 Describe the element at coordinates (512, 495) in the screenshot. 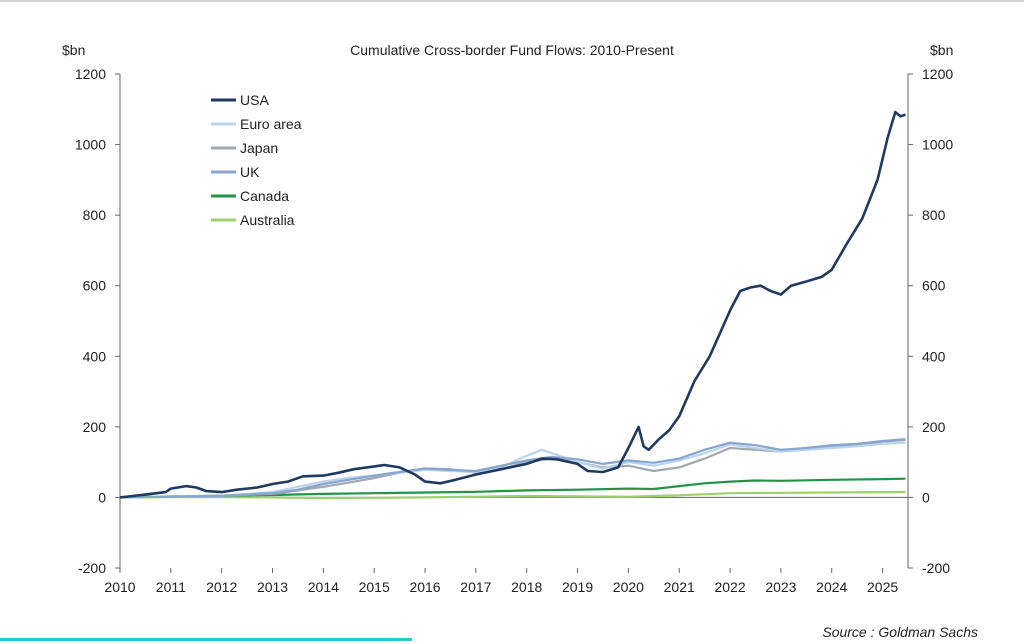

I see `series-line-australia` at that location.